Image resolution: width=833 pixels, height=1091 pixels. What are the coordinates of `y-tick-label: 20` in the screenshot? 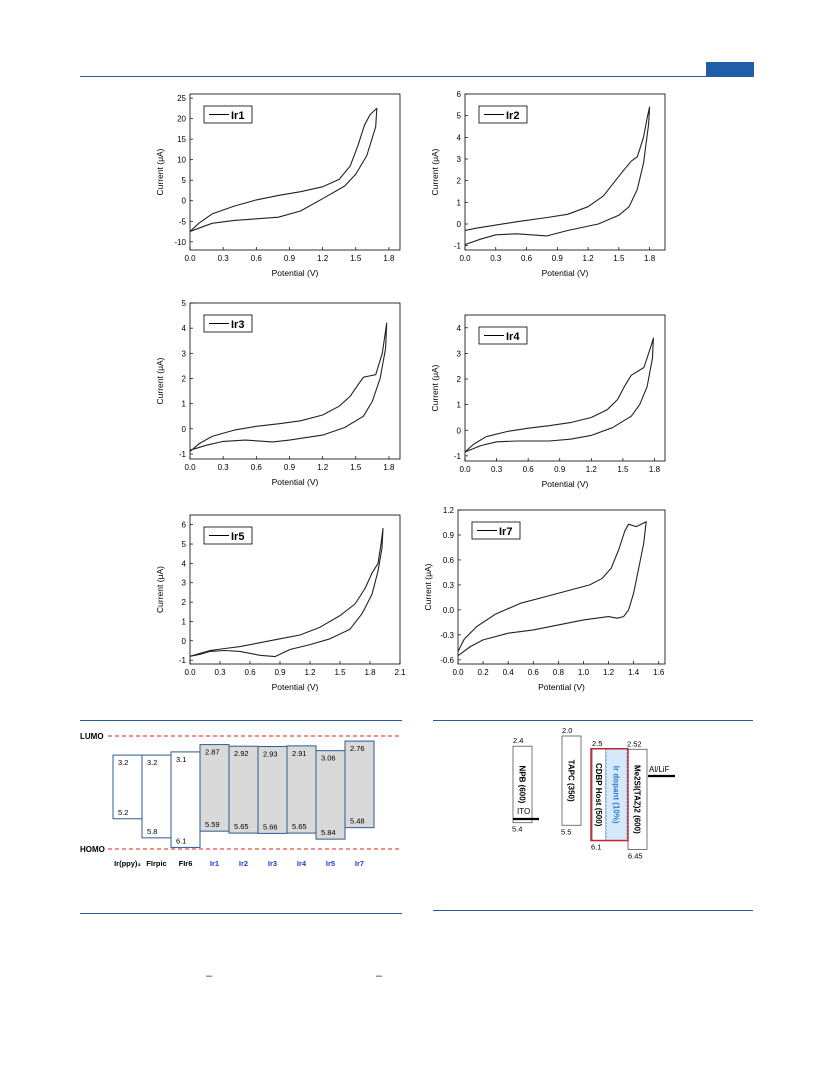 It's located at (181, 119).